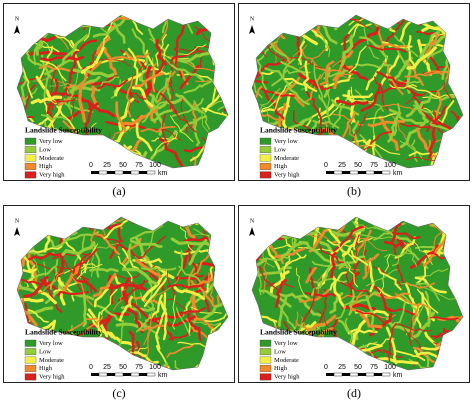 The width and height of the screenshot is (474, 404). I want to click on legend-title: Landslide Susceptibility, so click(63, 130).